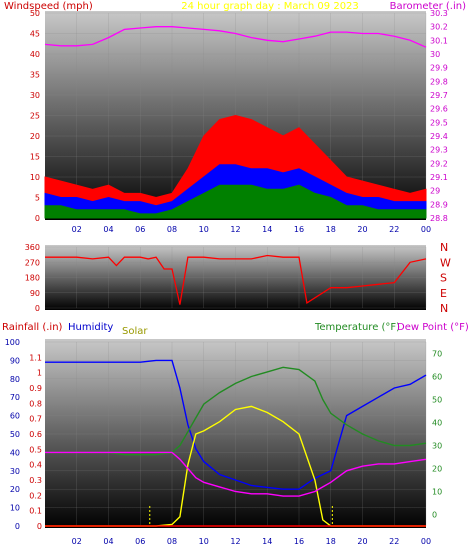  Describe the element at coordinates (35, 511) in the screenshot. I see `rainfall-tick-label: 0.1` at that location.